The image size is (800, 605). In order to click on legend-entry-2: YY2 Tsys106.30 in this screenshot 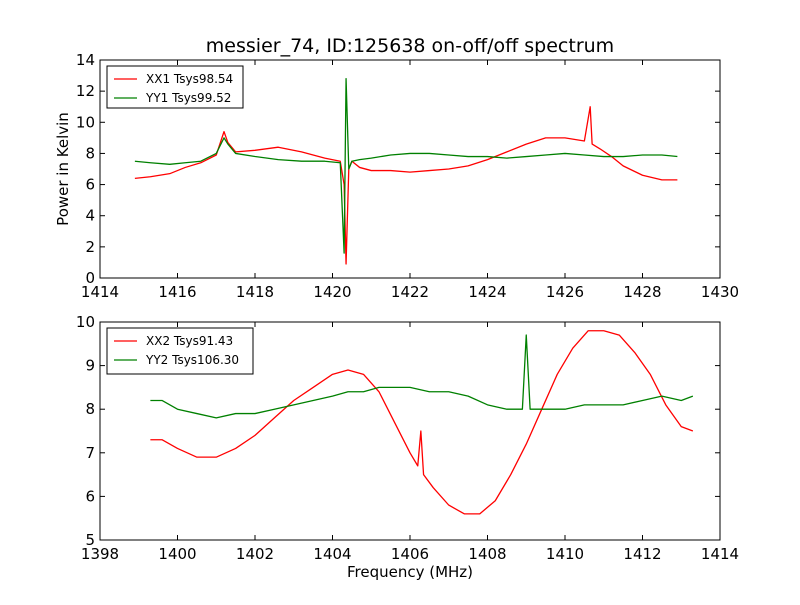, I will do `click(192, 360)`.